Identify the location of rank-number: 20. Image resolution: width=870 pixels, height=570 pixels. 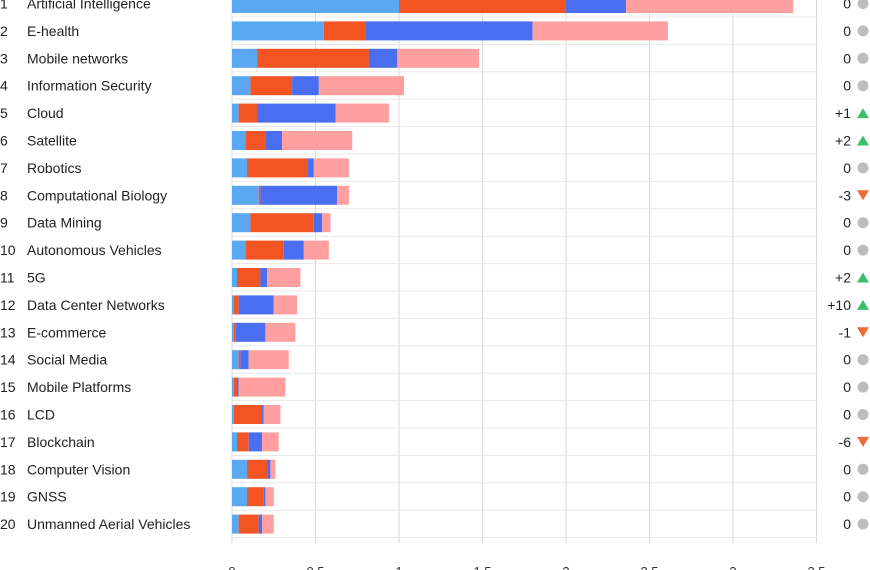
(8, 524).